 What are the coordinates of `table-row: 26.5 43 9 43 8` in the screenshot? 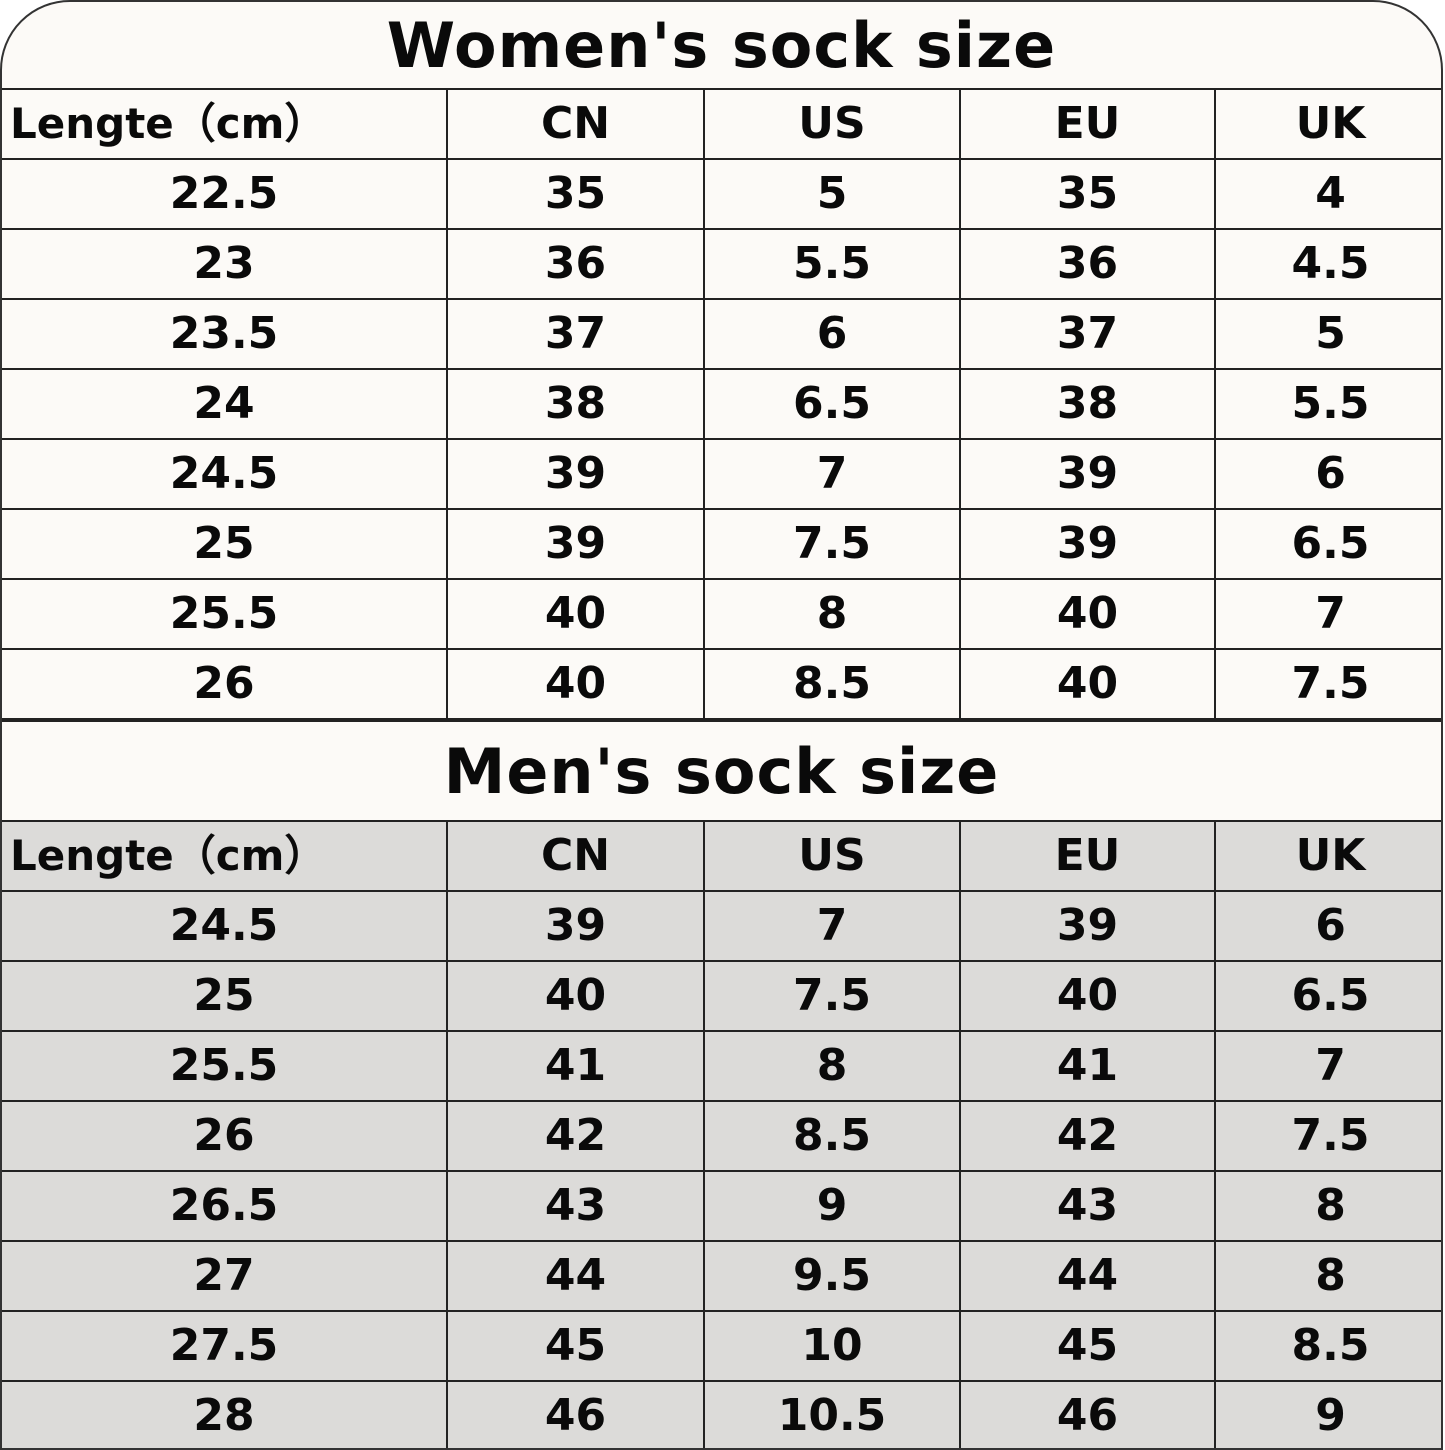 It's located at (721, 1206).